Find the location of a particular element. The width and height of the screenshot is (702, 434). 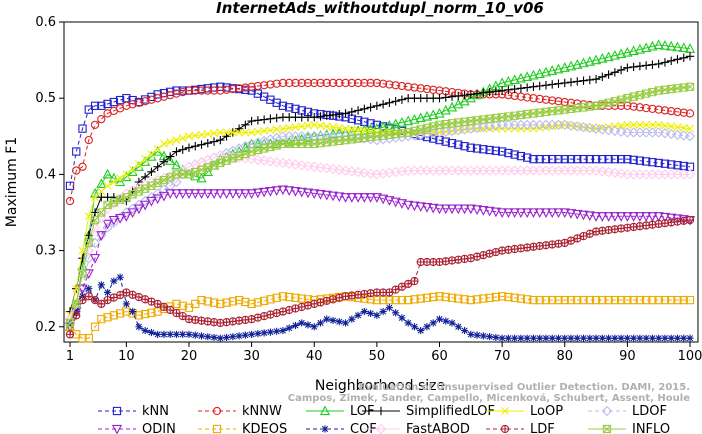

legend-item-ldof: LDOF is located at coordinates (627, 411).